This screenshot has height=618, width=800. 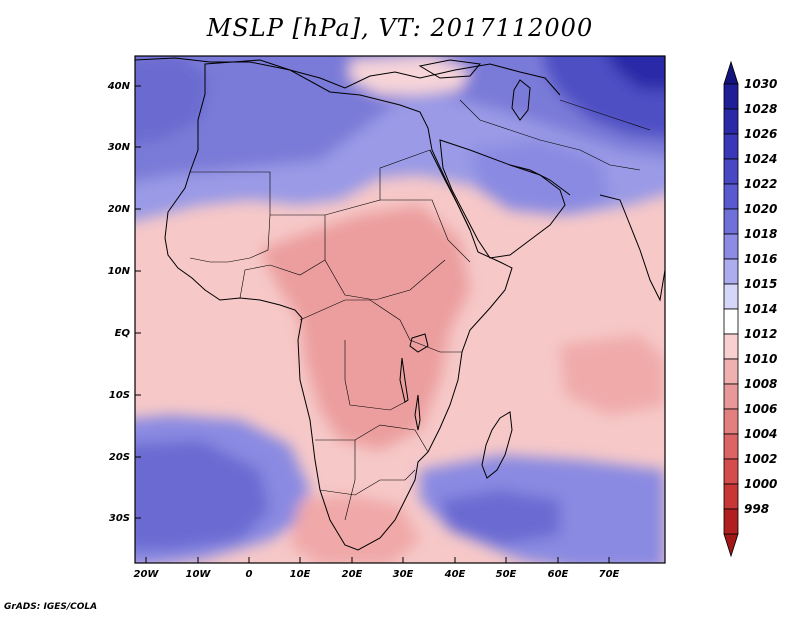 I want to click on lon-labels: 20W 10W 0 10E 20E 30E 40E 50E 60E 70E, so click(x=377, y=574).